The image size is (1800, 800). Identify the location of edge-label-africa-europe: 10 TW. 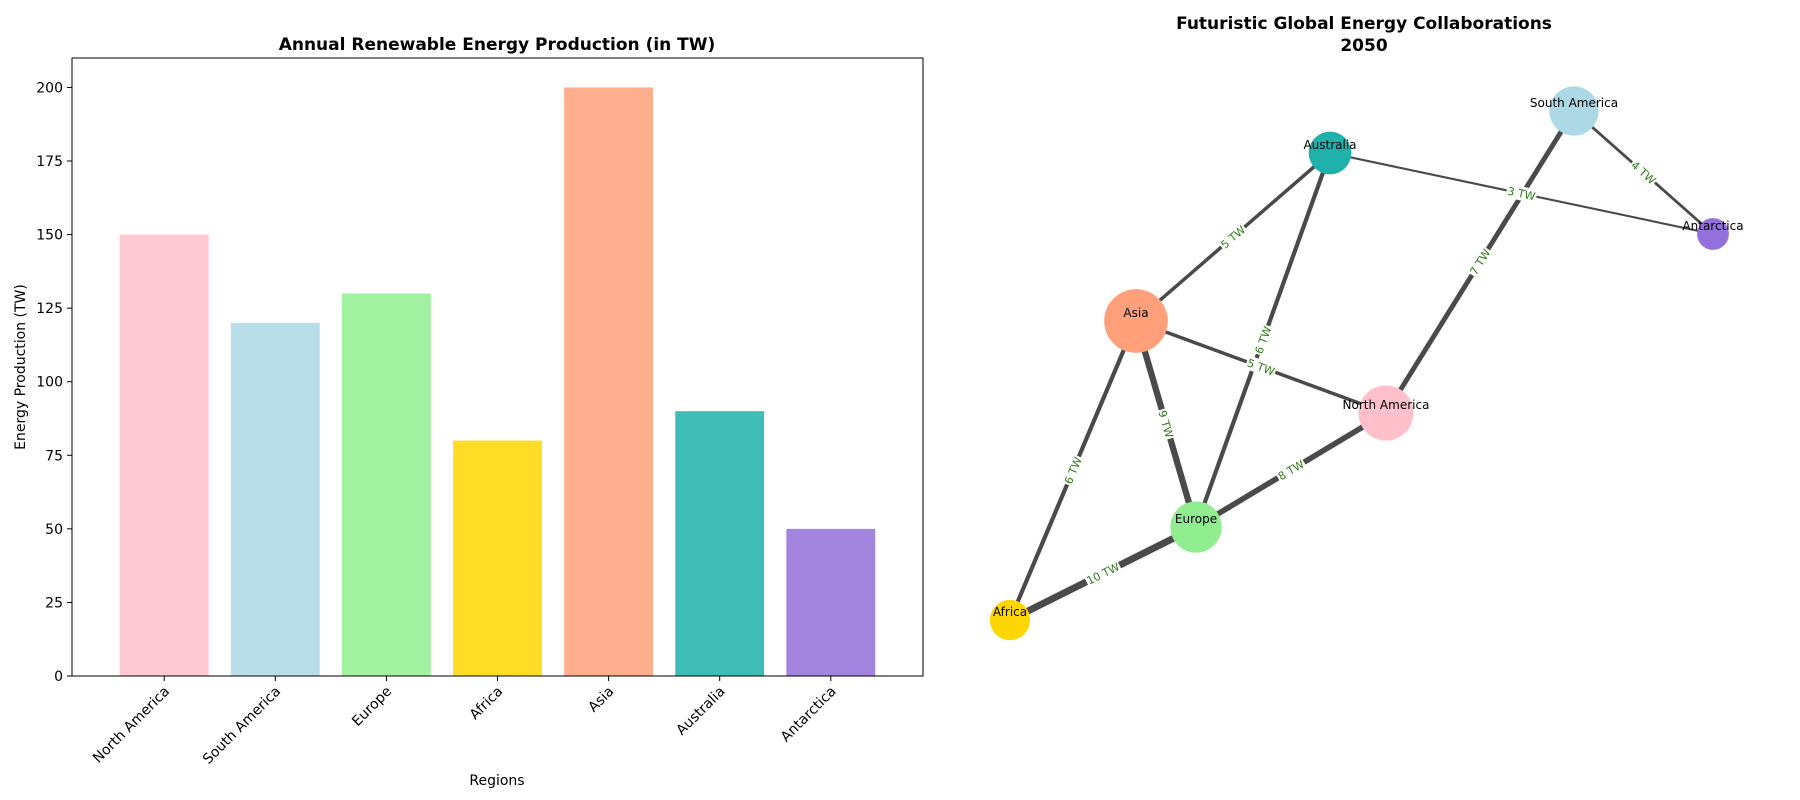
(1103, 573).